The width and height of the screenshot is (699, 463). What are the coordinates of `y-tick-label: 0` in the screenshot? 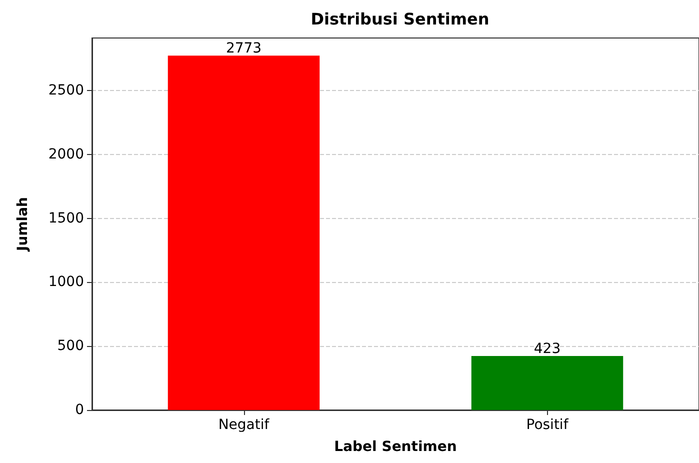 It's located at (79, 410).